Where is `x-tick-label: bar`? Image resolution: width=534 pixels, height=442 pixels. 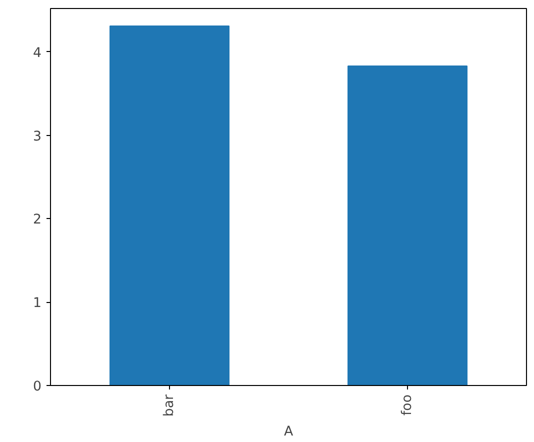 x-tick-label: bar is located at coordinates (169, 405).